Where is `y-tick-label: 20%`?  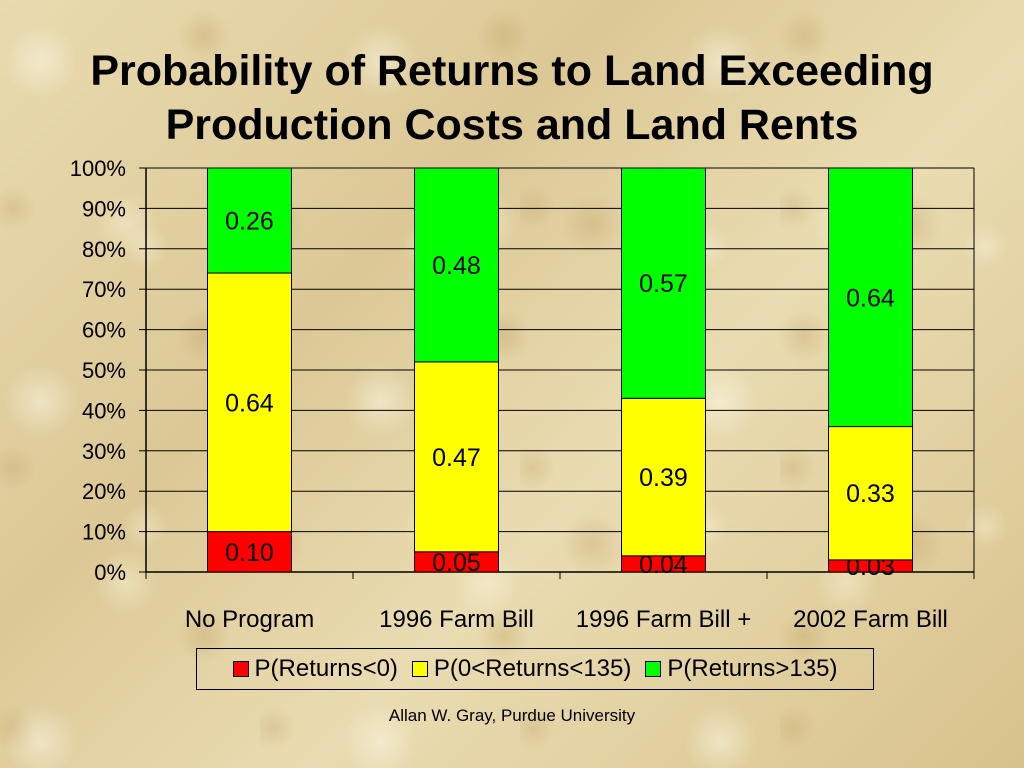 y-tick-label: 20% is located at coordinates (104, 491).